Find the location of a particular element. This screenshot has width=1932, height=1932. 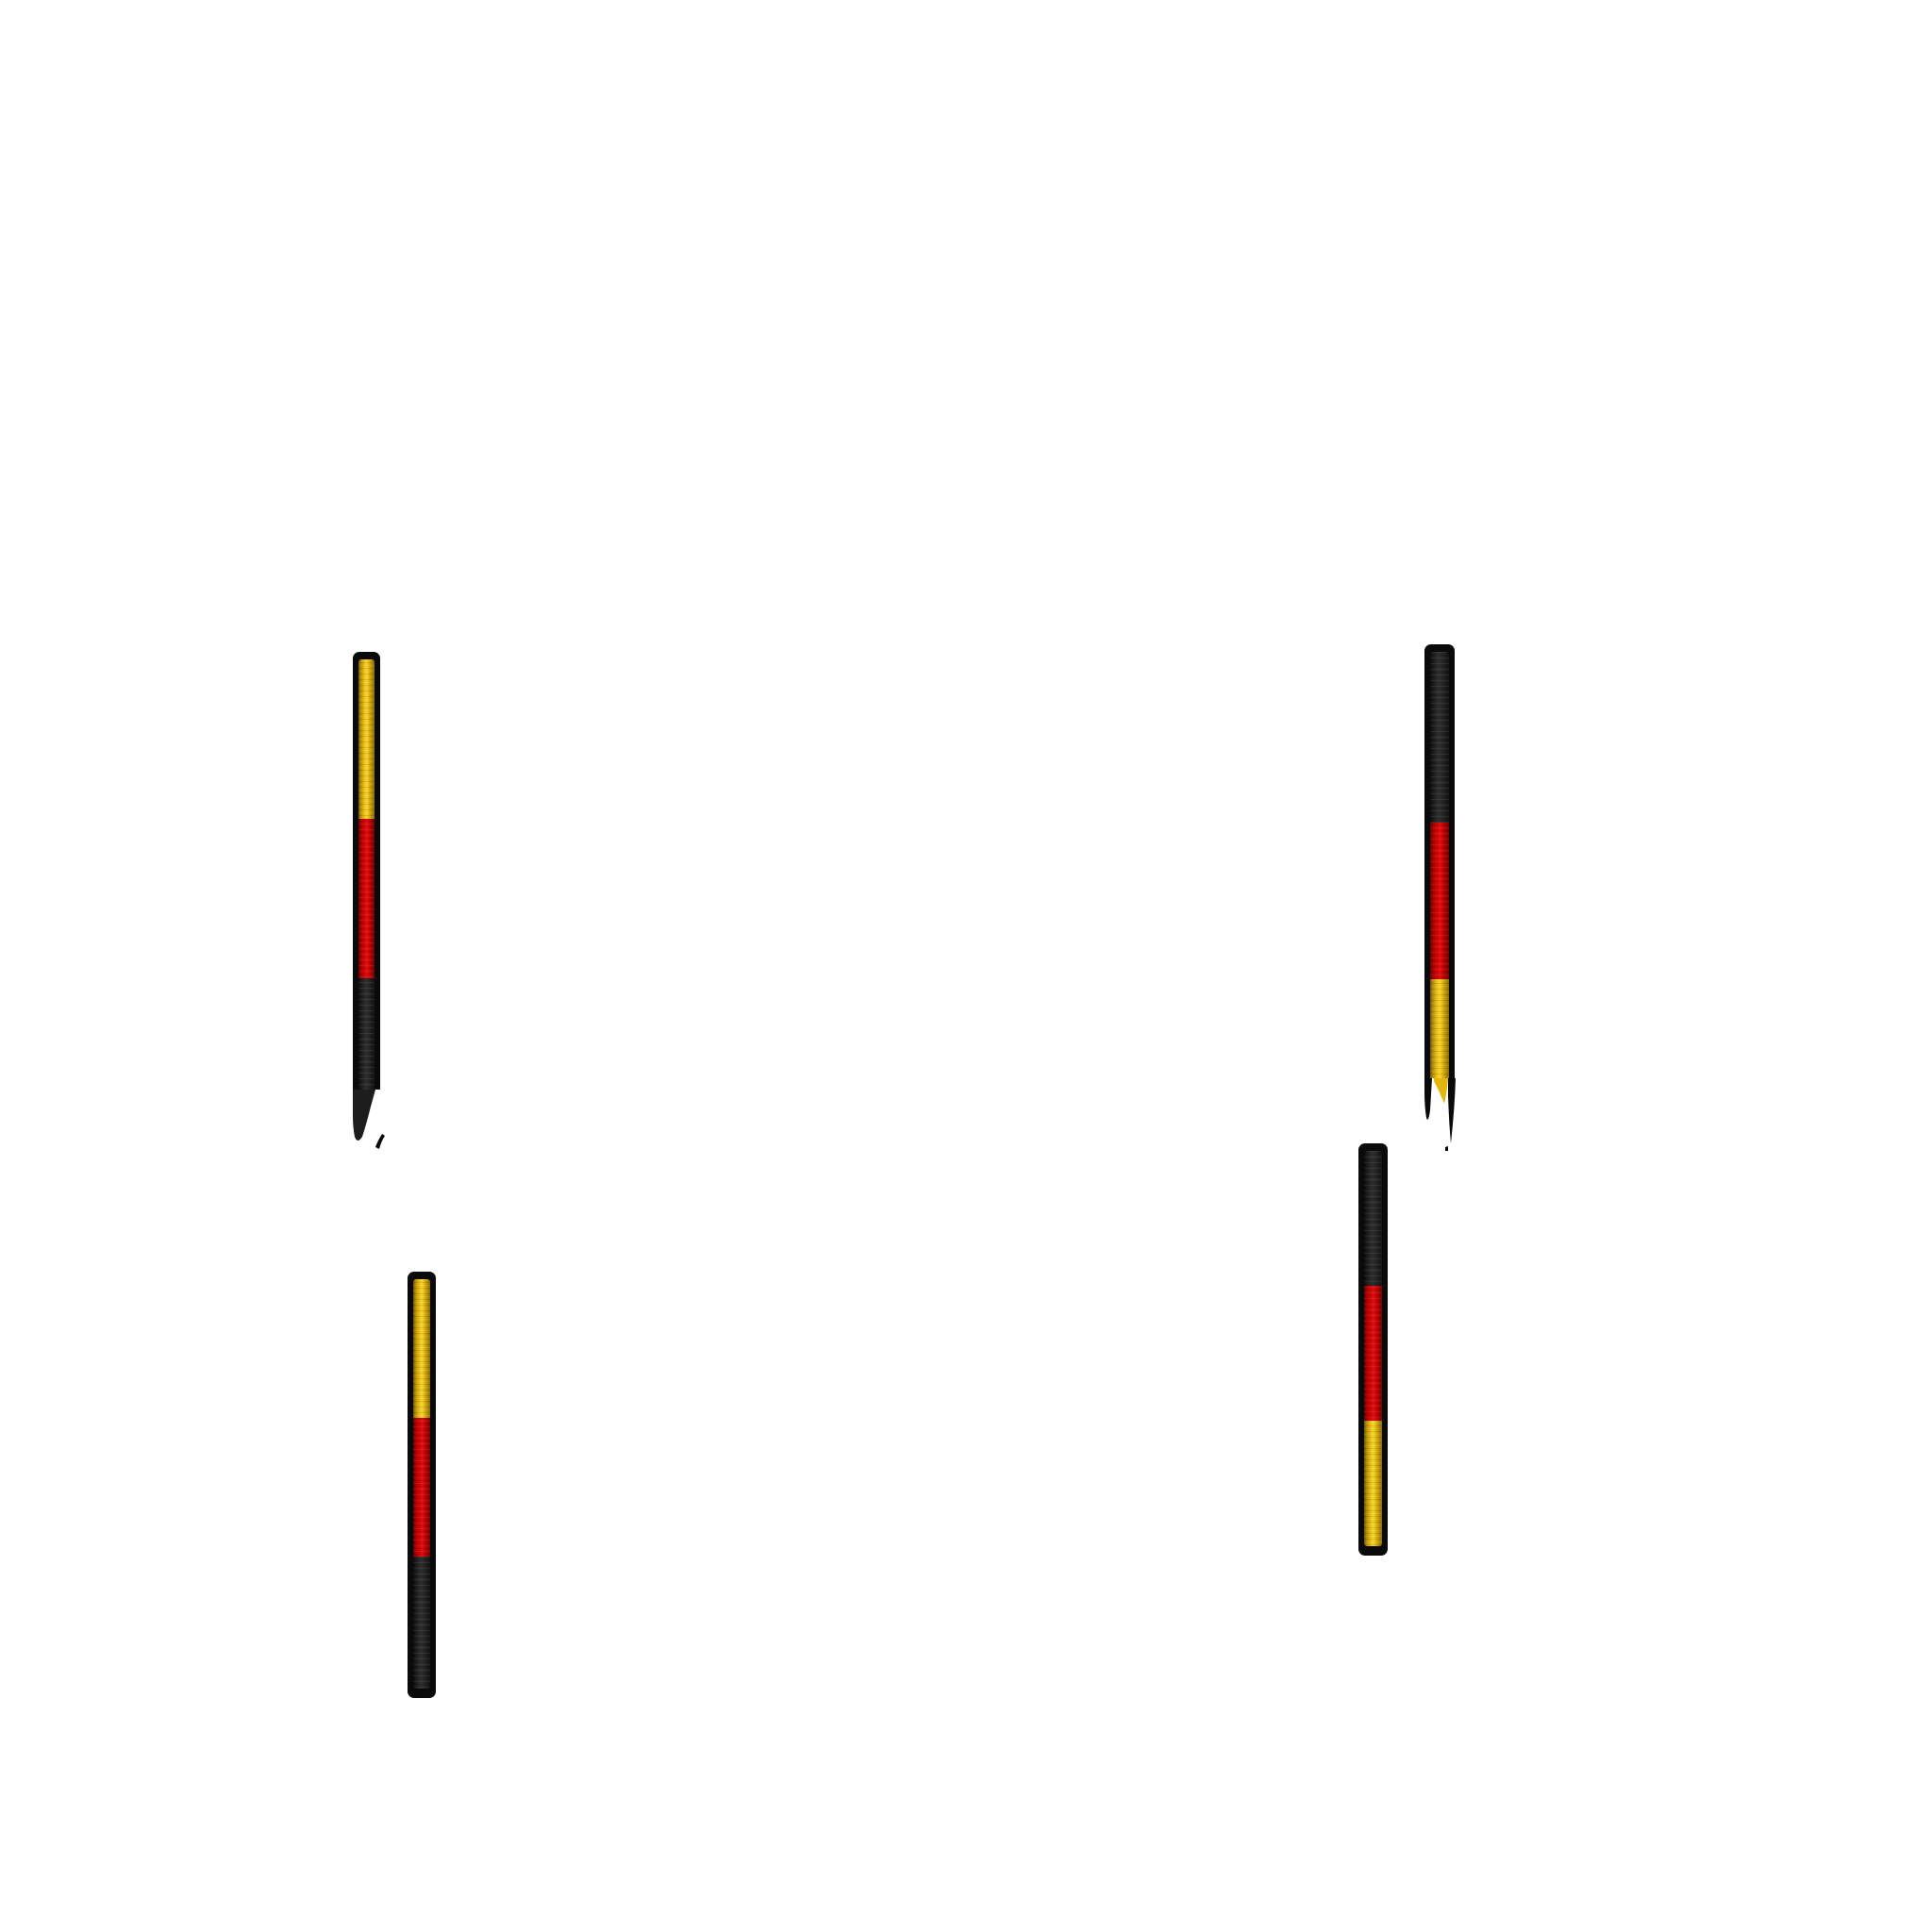

striped-pole-top-left is located at coordinates (366, 871).